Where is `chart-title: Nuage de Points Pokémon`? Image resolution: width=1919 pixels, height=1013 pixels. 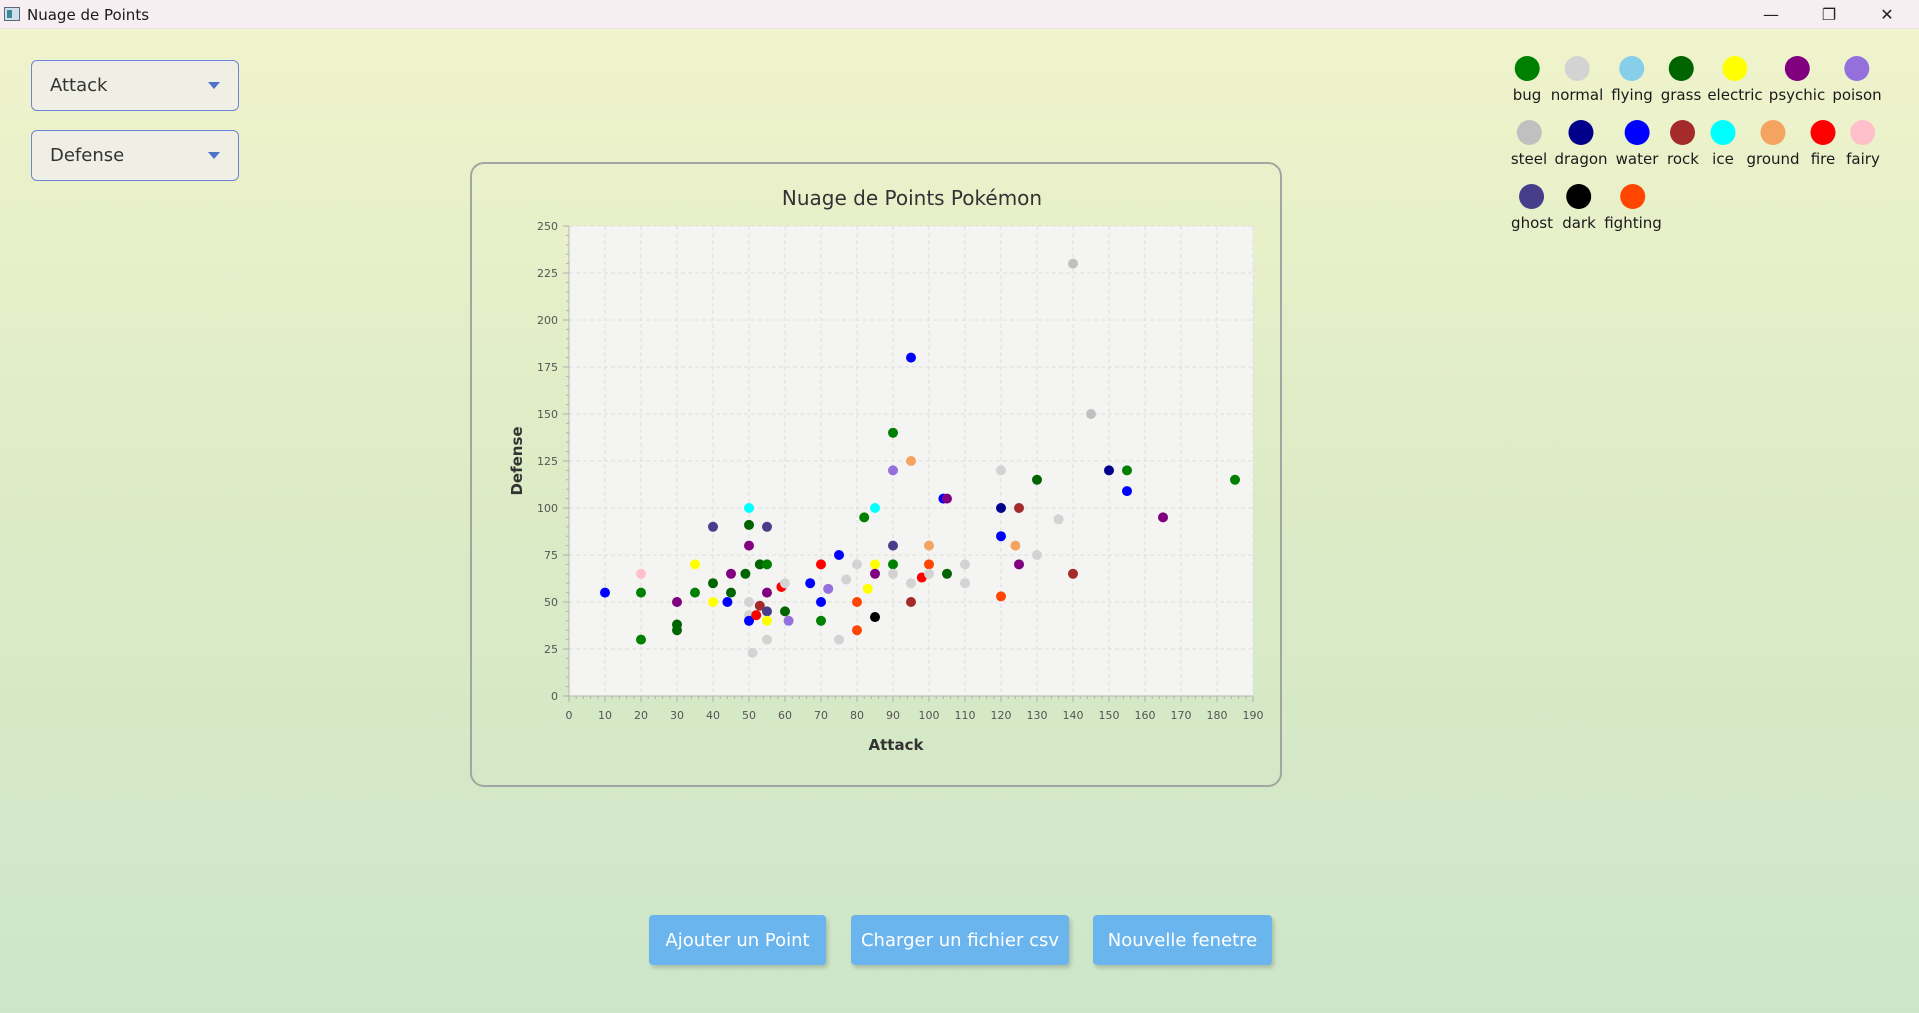
chart-title: Nuage de Points Pokémon is located at coordinates (912, 198).